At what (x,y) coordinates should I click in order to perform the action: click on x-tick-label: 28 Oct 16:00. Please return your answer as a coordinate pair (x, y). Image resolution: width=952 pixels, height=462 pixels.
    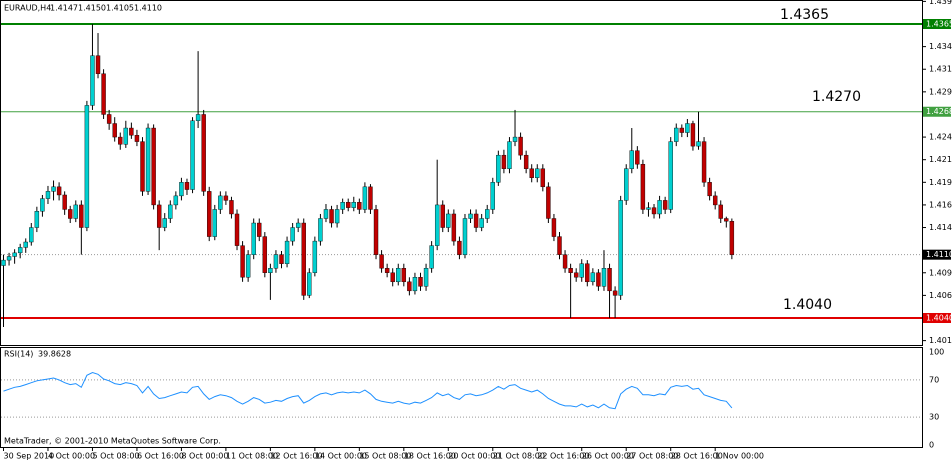
    Looking at the image, I should click on (697, 456).